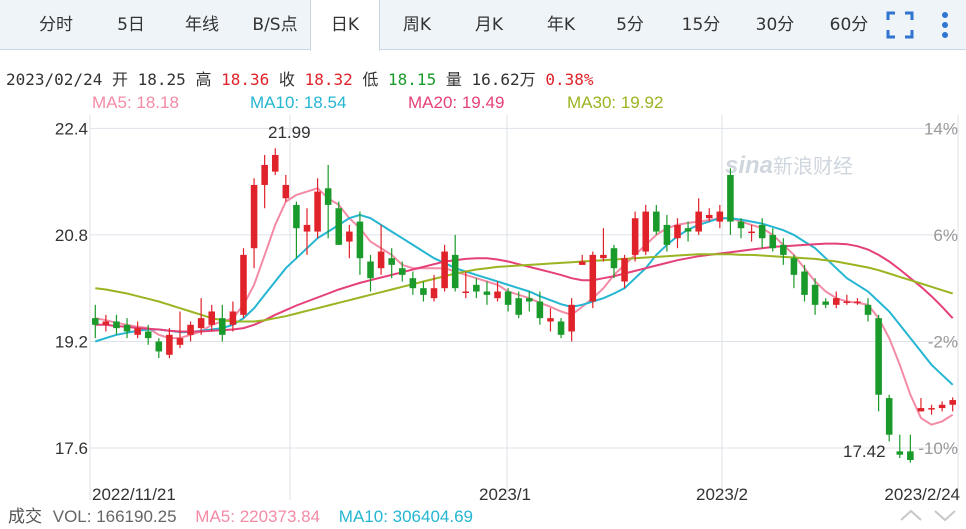 The image size is (966, 529). What do you see at coordinates (328, 79) in the screenshot?
I see `close-value: 18.32` at bounding box center [328, 79].